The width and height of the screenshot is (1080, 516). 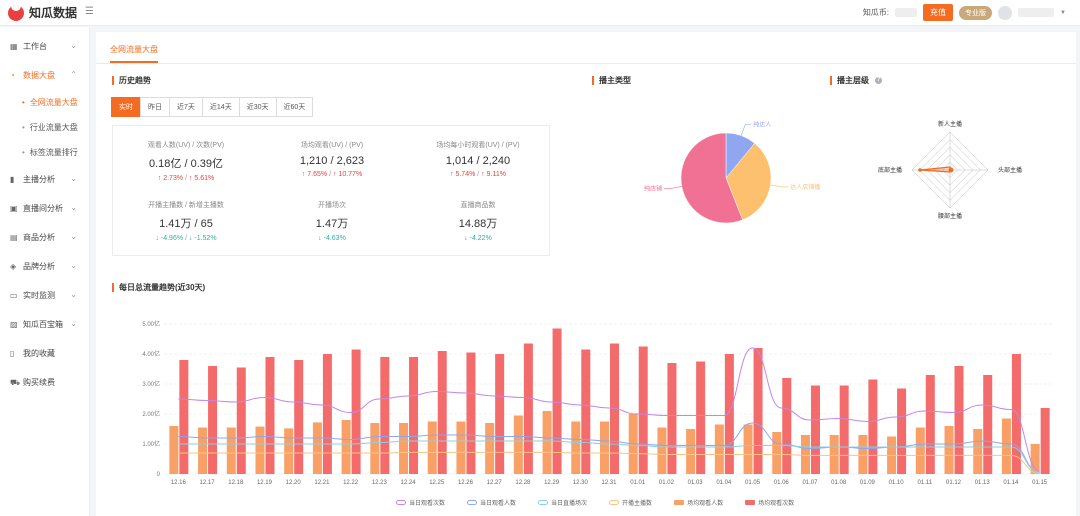 I want to click on period-tab-4: 近30天, so click(x=257, y=107).